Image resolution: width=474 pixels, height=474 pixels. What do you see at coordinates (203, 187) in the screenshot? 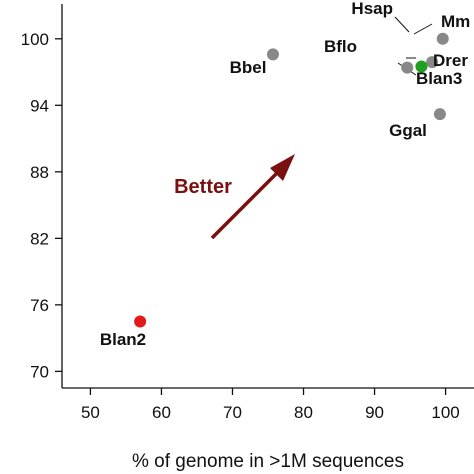
I see `better-label: Better` at bounding box center [203, 187].